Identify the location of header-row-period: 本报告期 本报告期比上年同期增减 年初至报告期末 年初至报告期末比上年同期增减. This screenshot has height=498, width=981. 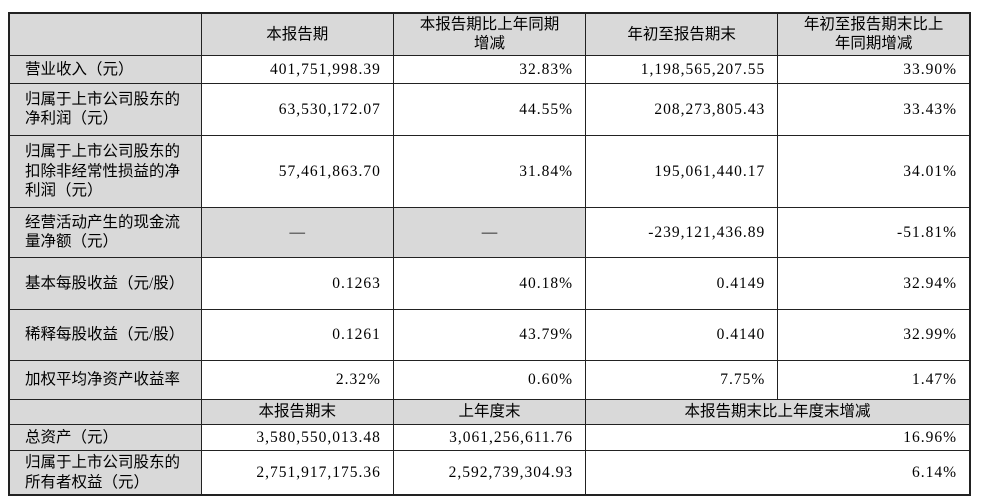
(489, 34).